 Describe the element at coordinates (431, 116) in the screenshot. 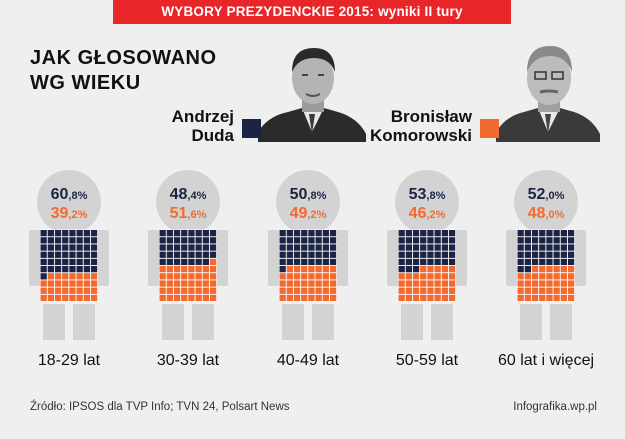

I see `komorowski-first-name: Bronisław` at that location.